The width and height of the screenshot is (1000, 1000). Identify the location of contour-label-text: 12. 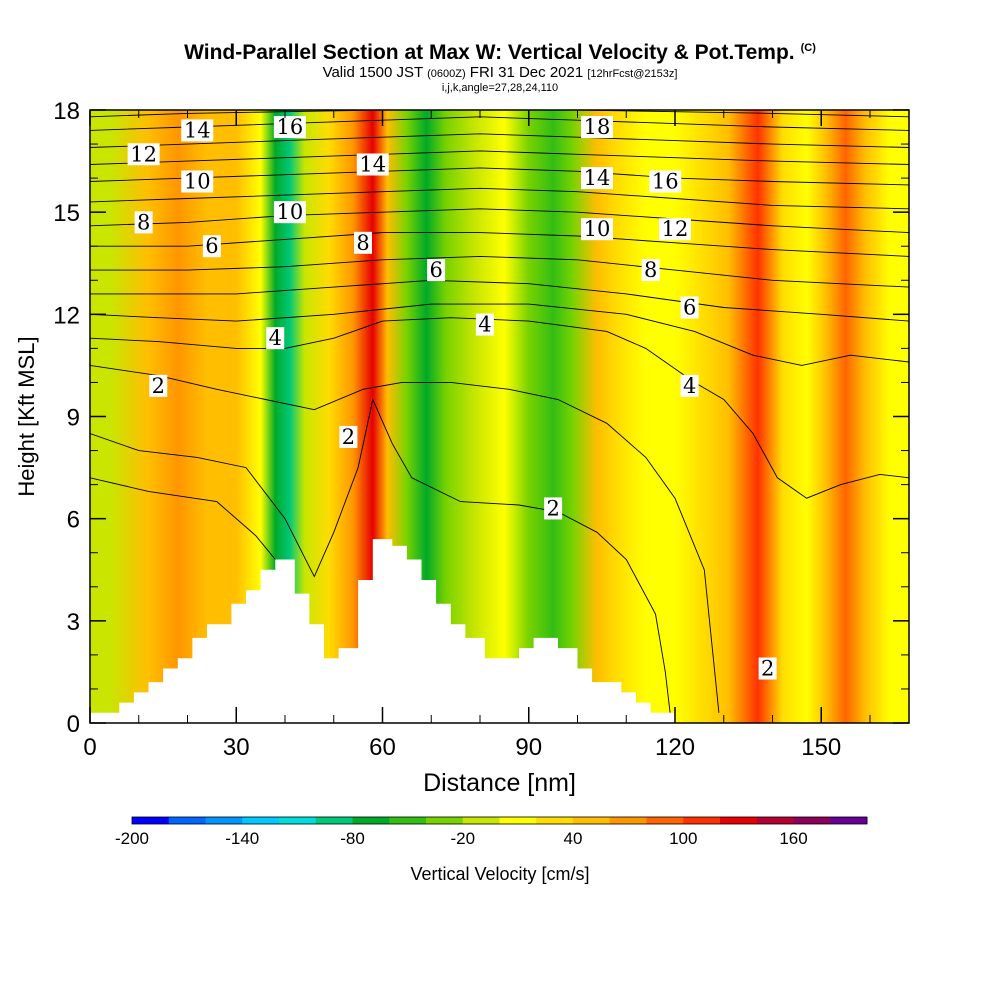
(143, 154).